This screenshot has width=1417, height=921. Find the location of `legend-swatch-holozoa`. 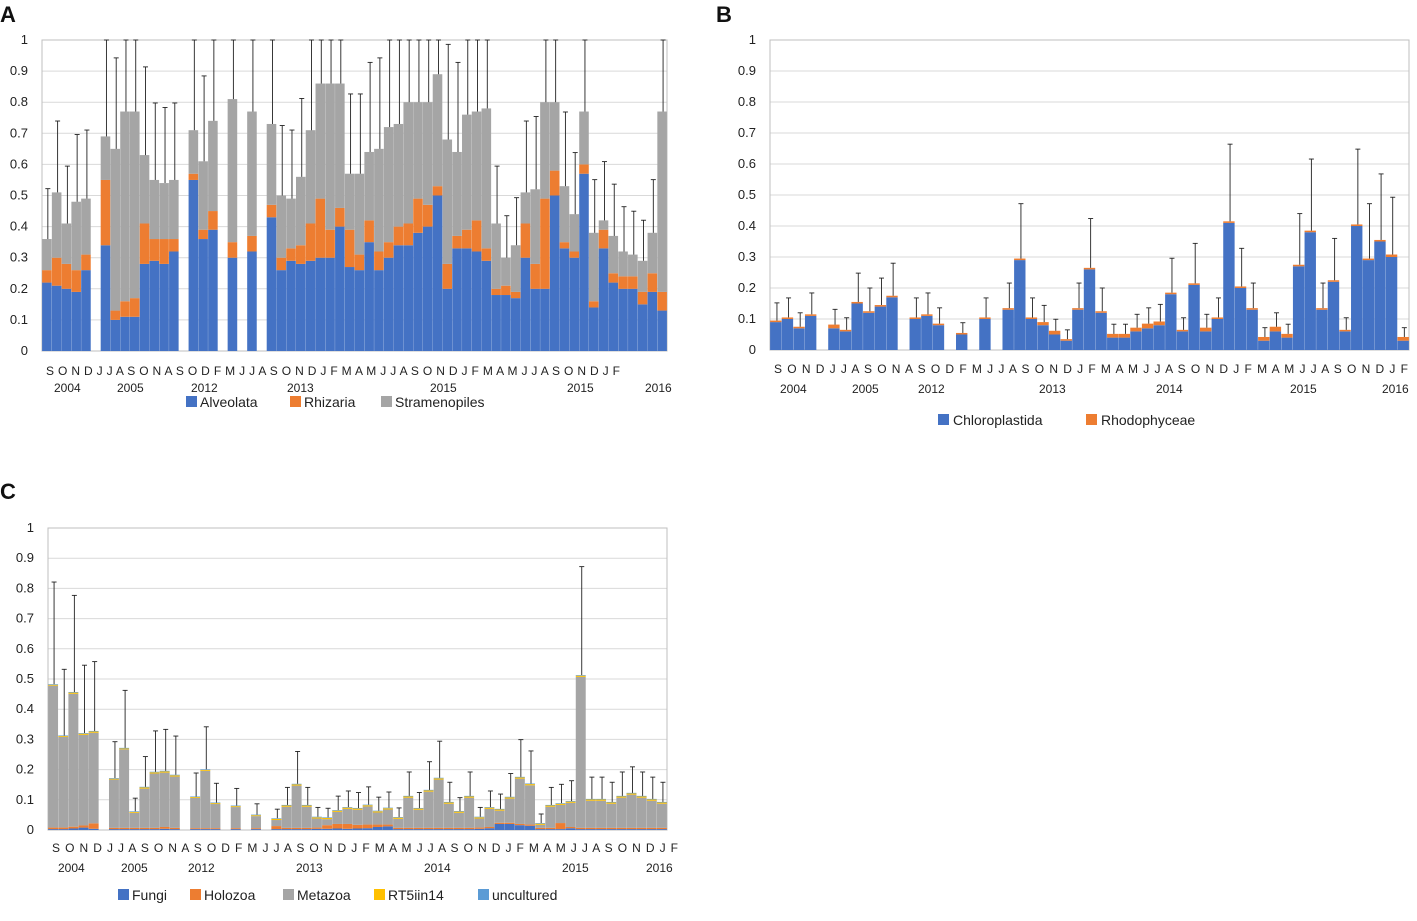

legend-swatch-holozoa is located at coordinates (195, 894).